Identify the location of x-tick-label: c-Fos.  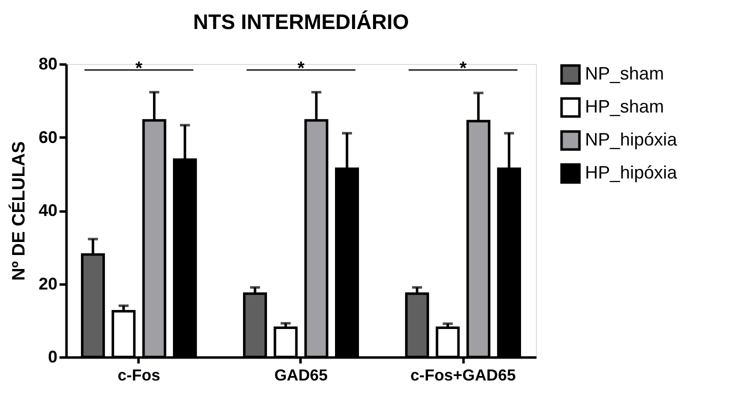
(139, 376).